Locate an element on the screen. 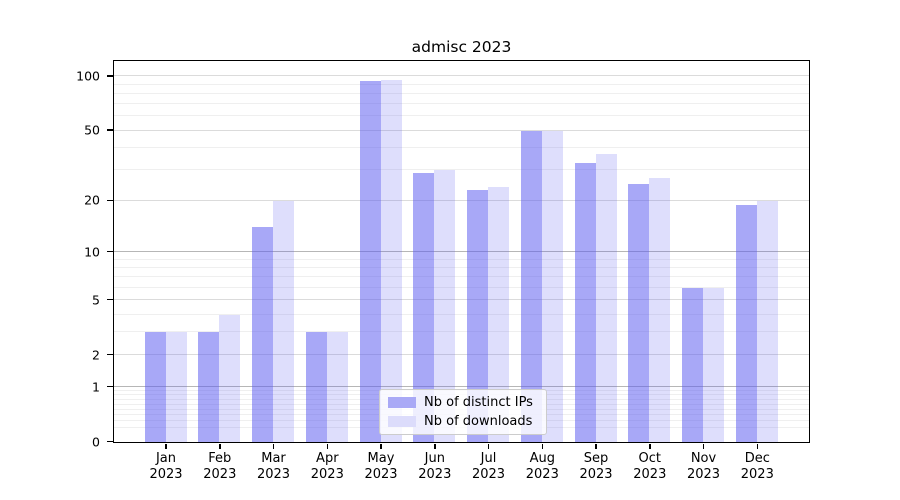 The width and height of the screenshot is (900, 500). x-tick-label: May 2023 is located at coordinates (381, 466).